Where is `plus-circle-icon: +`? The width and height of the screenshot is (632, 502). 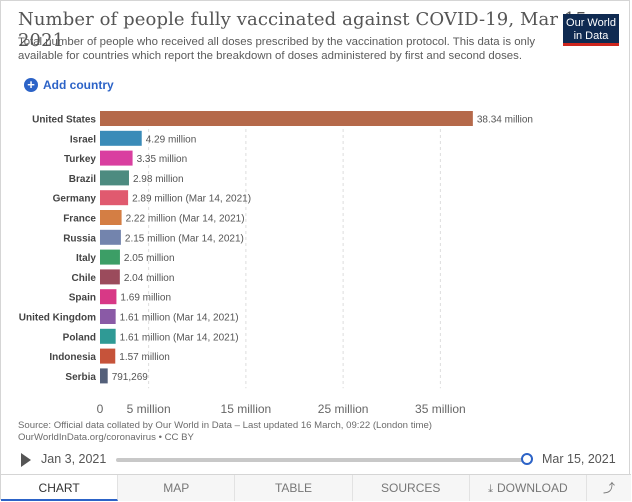 plus-circle-icon: + is located at coordinates (31, 85).